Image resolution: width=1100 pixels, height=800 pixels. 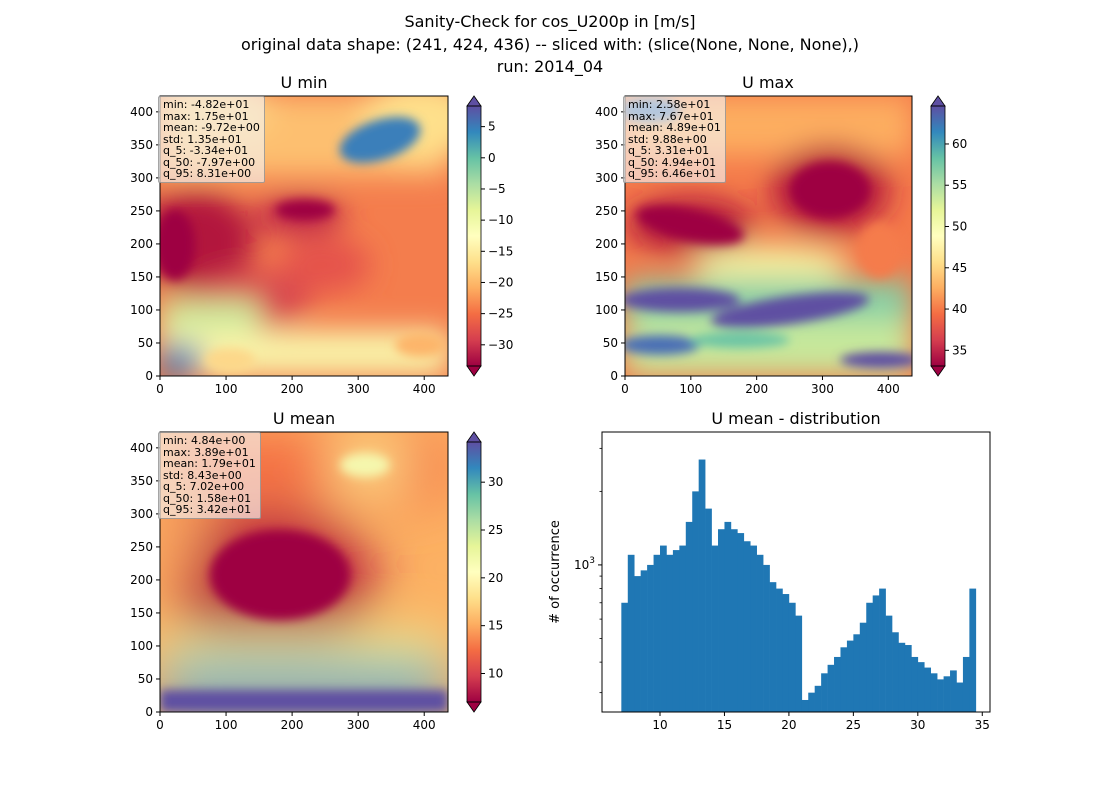 I want to click on y-tick-label: 0, so click(x=614, y=376).